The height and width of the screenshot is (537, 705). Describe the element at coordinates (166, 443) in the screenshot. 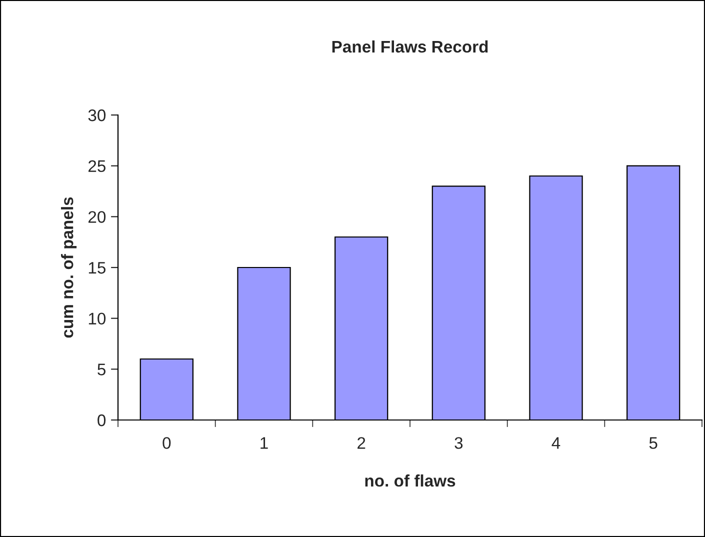

I see `x-tick-label: 0` at that location.